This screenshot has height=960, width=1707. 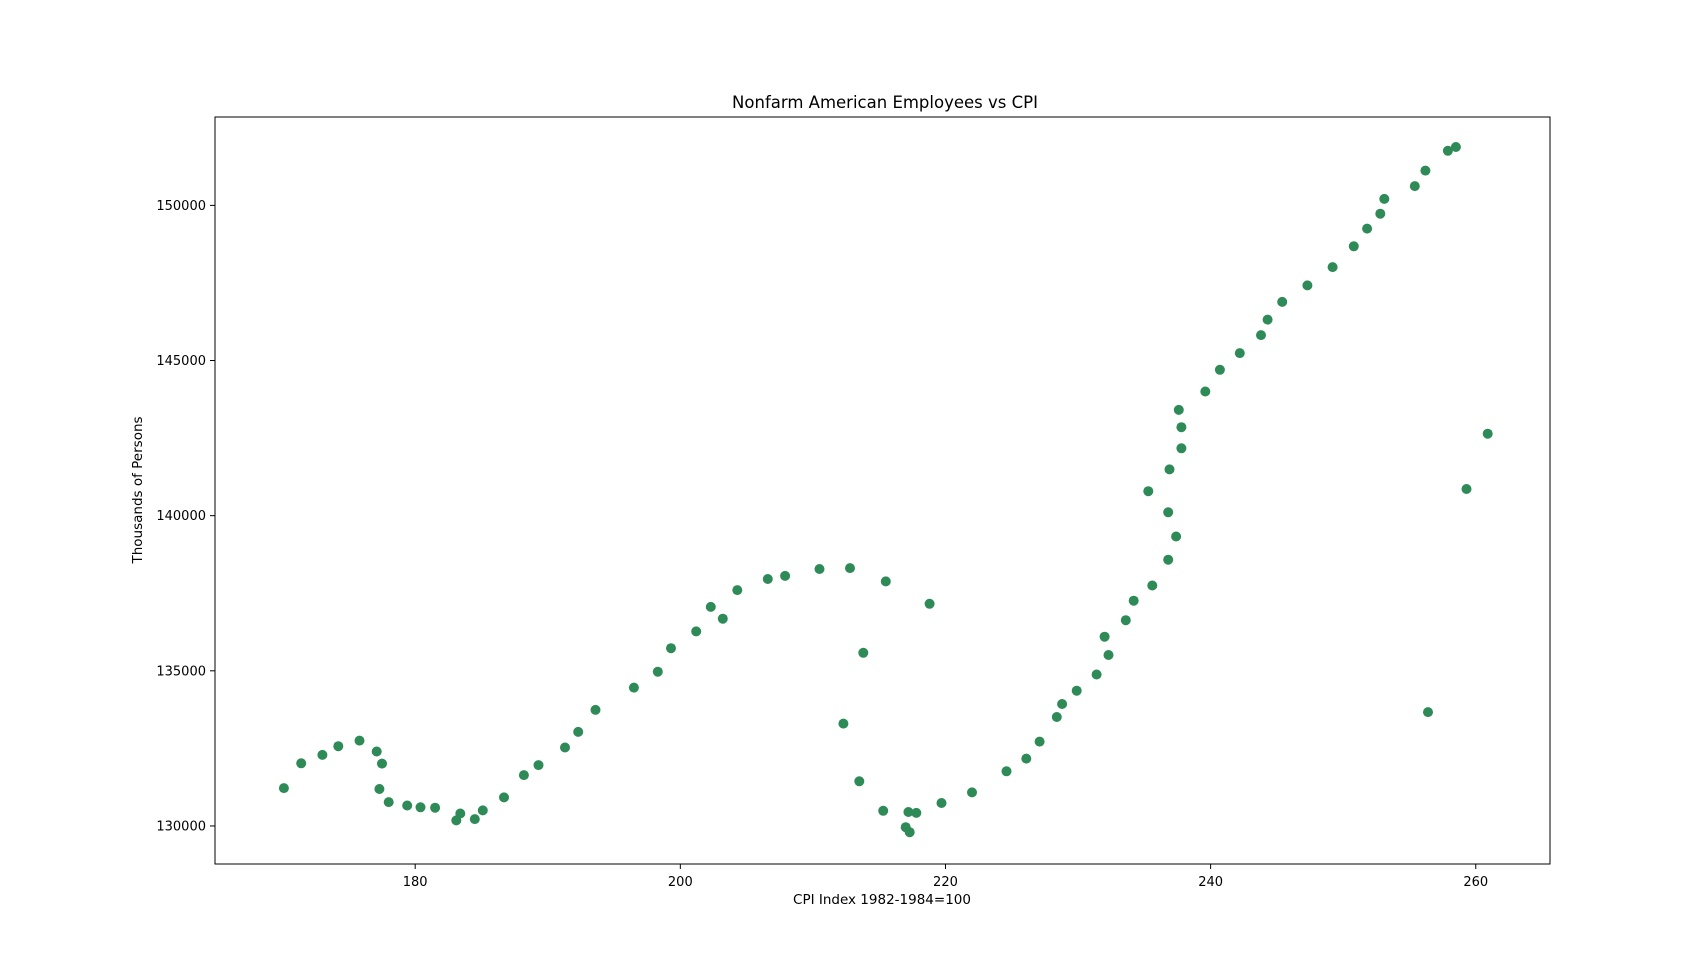 What do you see at coordinates (1475, 882) in the screenshot?
I see `x-tick-label: 260` at bounding box center [1475, 882].